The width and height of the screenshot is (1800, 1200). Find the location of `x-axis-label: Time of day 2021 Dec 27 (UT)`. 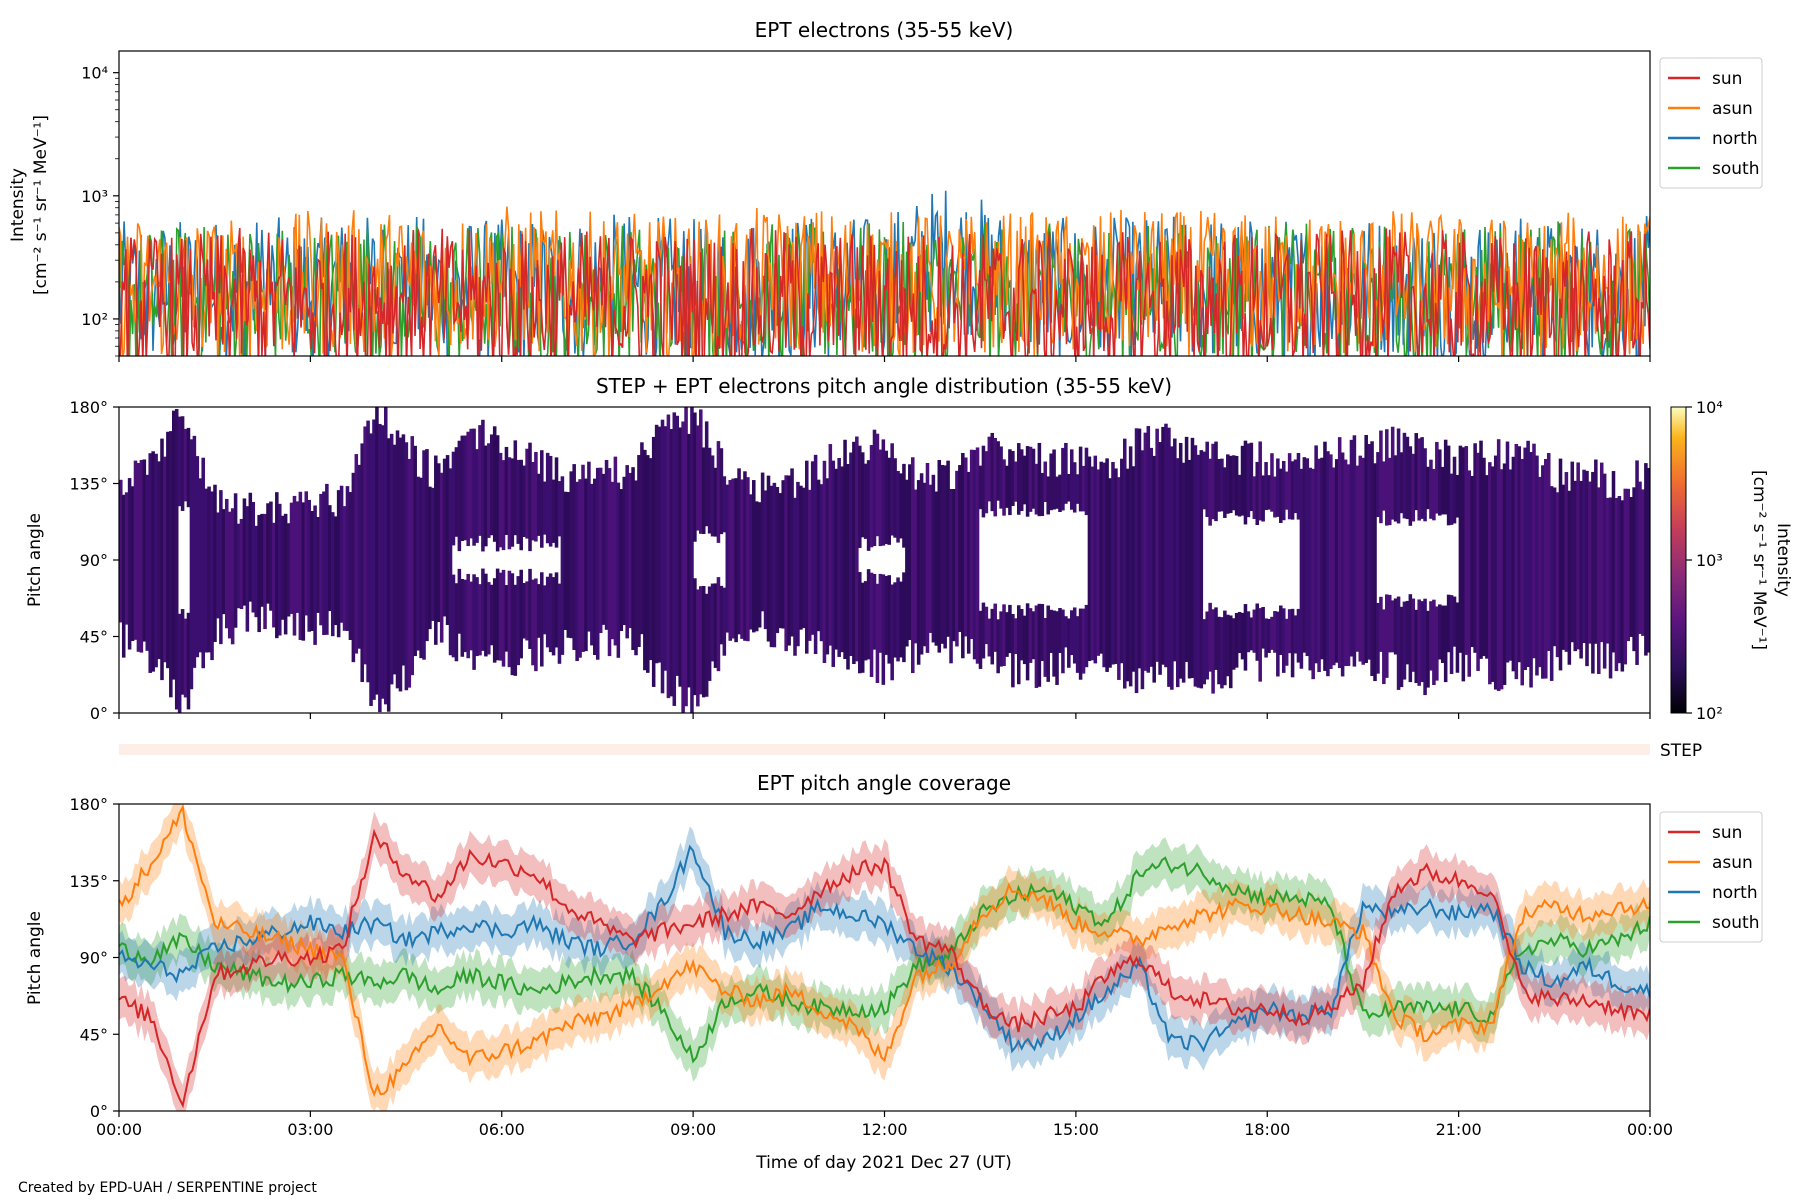

x-axis-label: Time of day 2021 Dec 27 (UT) is located at coordinates (883, 1163).